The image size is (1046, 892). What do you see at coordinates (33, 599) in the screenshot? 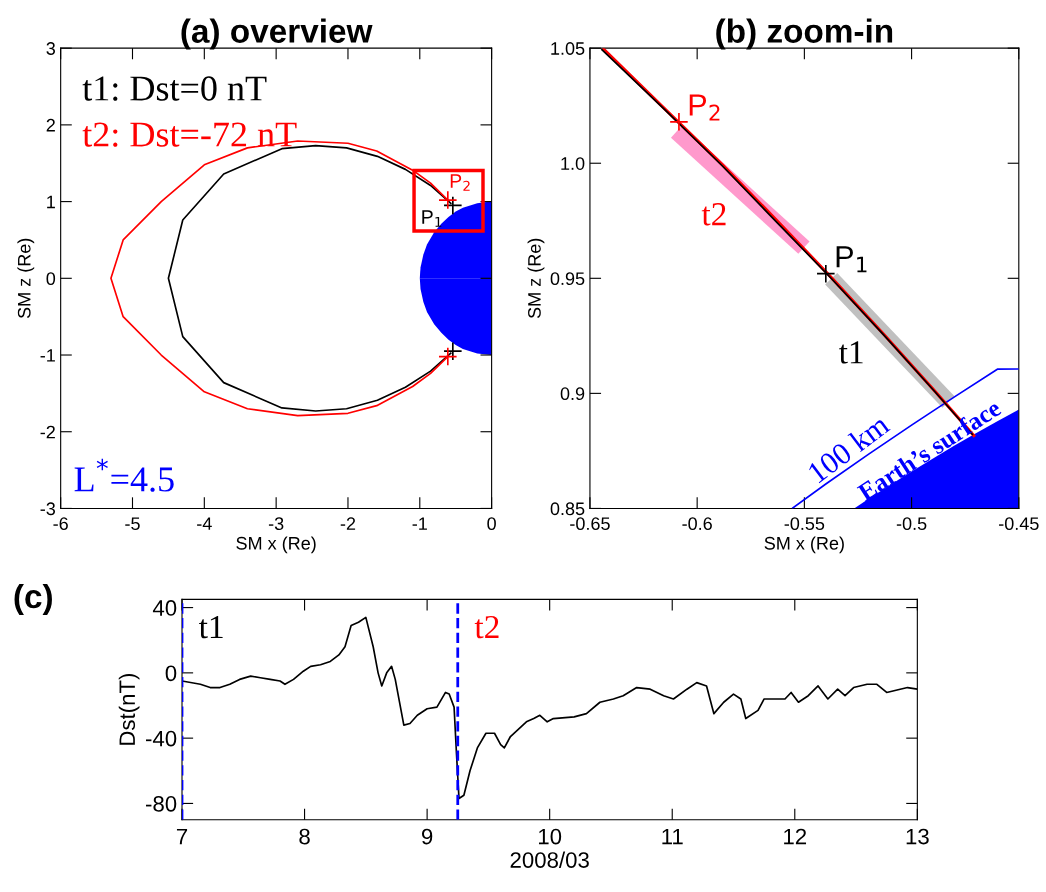
I see `chart-title: (c)` at bounding box center [33, 599].